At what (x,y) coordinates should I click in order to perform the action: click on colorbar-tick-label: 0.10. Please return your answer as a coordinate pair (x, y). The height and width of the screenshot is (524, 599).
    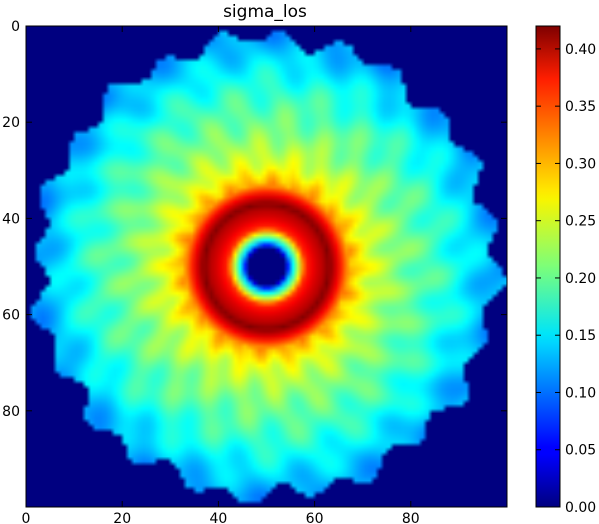
    Looking at the image, I should click on (580, 393).